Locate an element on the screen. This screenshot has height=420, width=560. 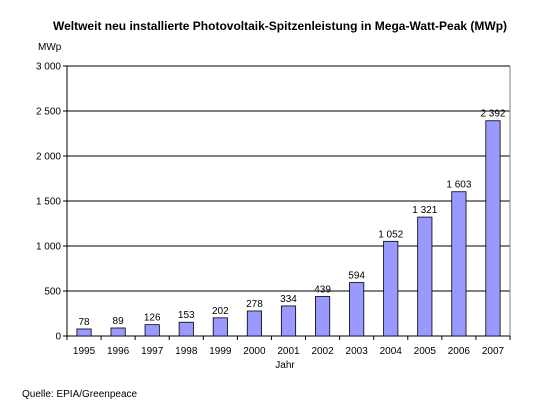
data-label: 89 is located at coordinates (119, 321).